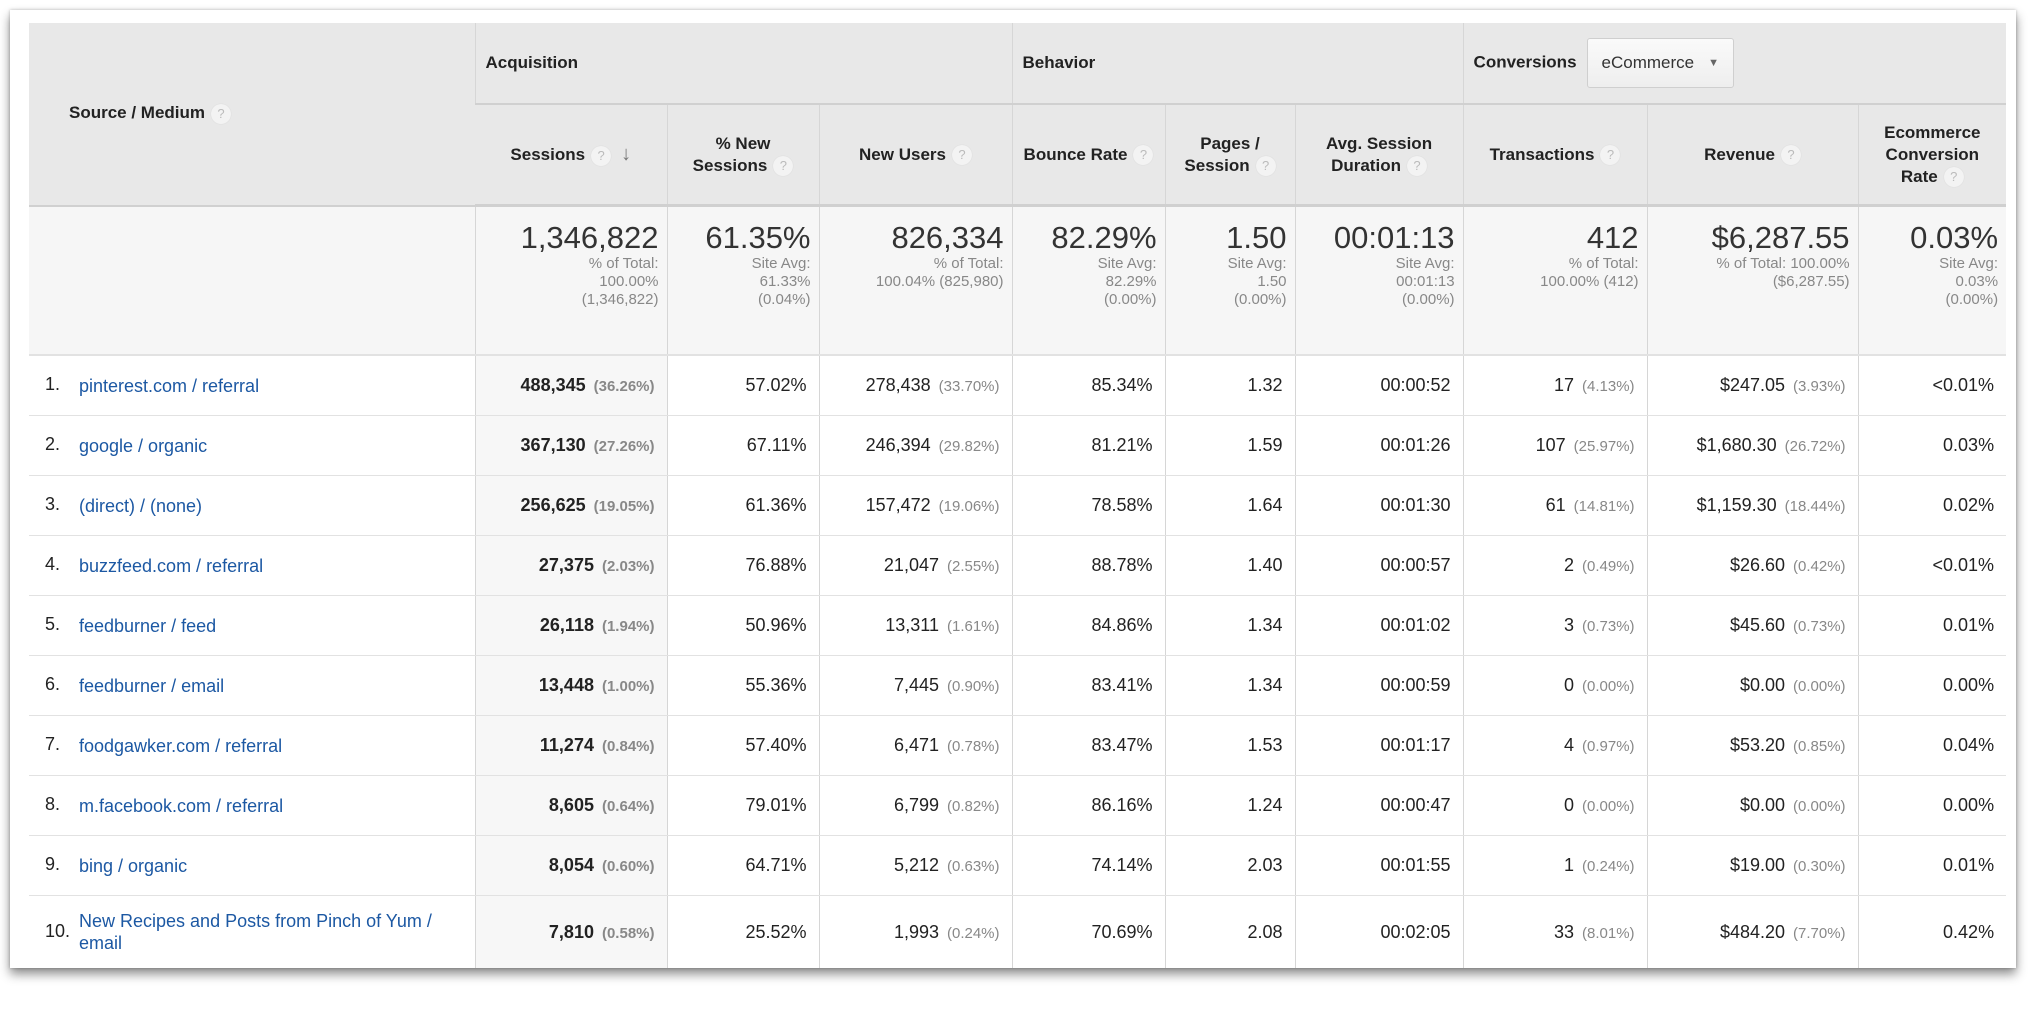  What do you see at coordinates (1811, 281) in the screenshot?
I see `summary-detail: ($6,287.55)` at bounding box center [1811, 281].